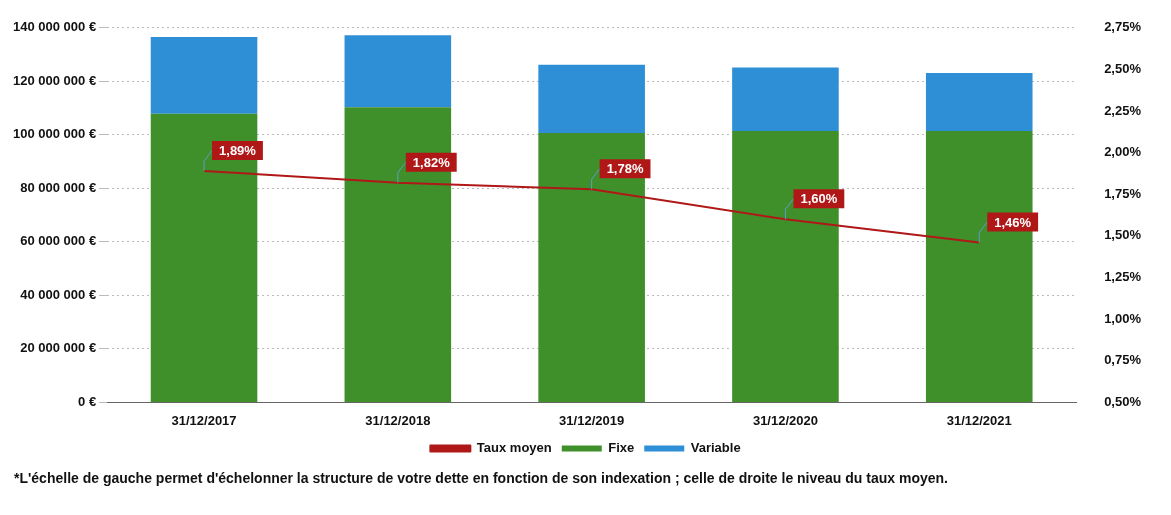 The image size is (1171, 515). I want to click on y-tick-label: 100 000 000 €, so click(54, 134).